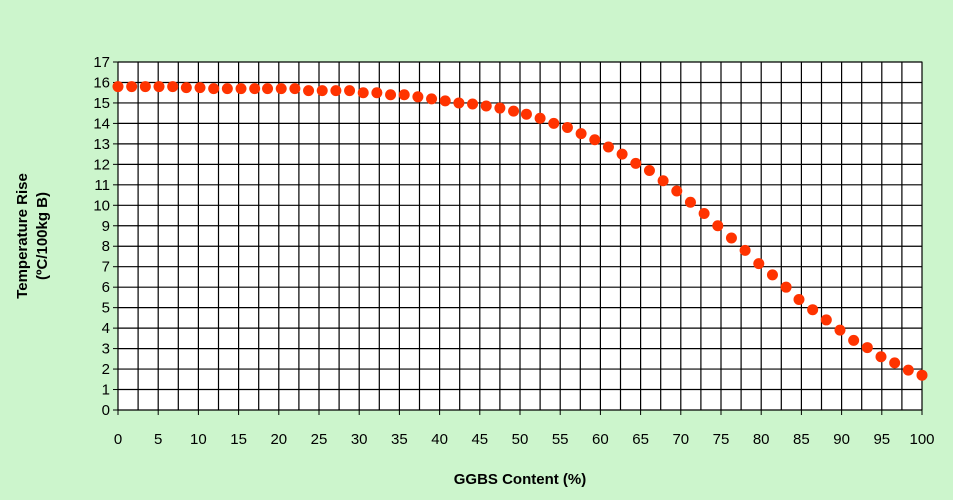  Describe the element at coordinates (238, 439) in the screenshot. I see `x-tick-label: 15` at that location.